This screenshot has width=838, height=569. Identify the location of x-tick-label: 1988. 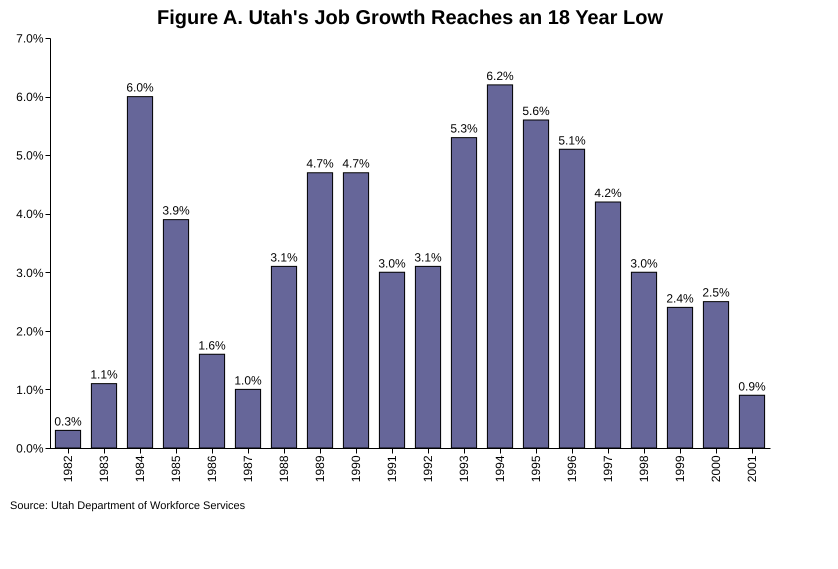
(284, 468).